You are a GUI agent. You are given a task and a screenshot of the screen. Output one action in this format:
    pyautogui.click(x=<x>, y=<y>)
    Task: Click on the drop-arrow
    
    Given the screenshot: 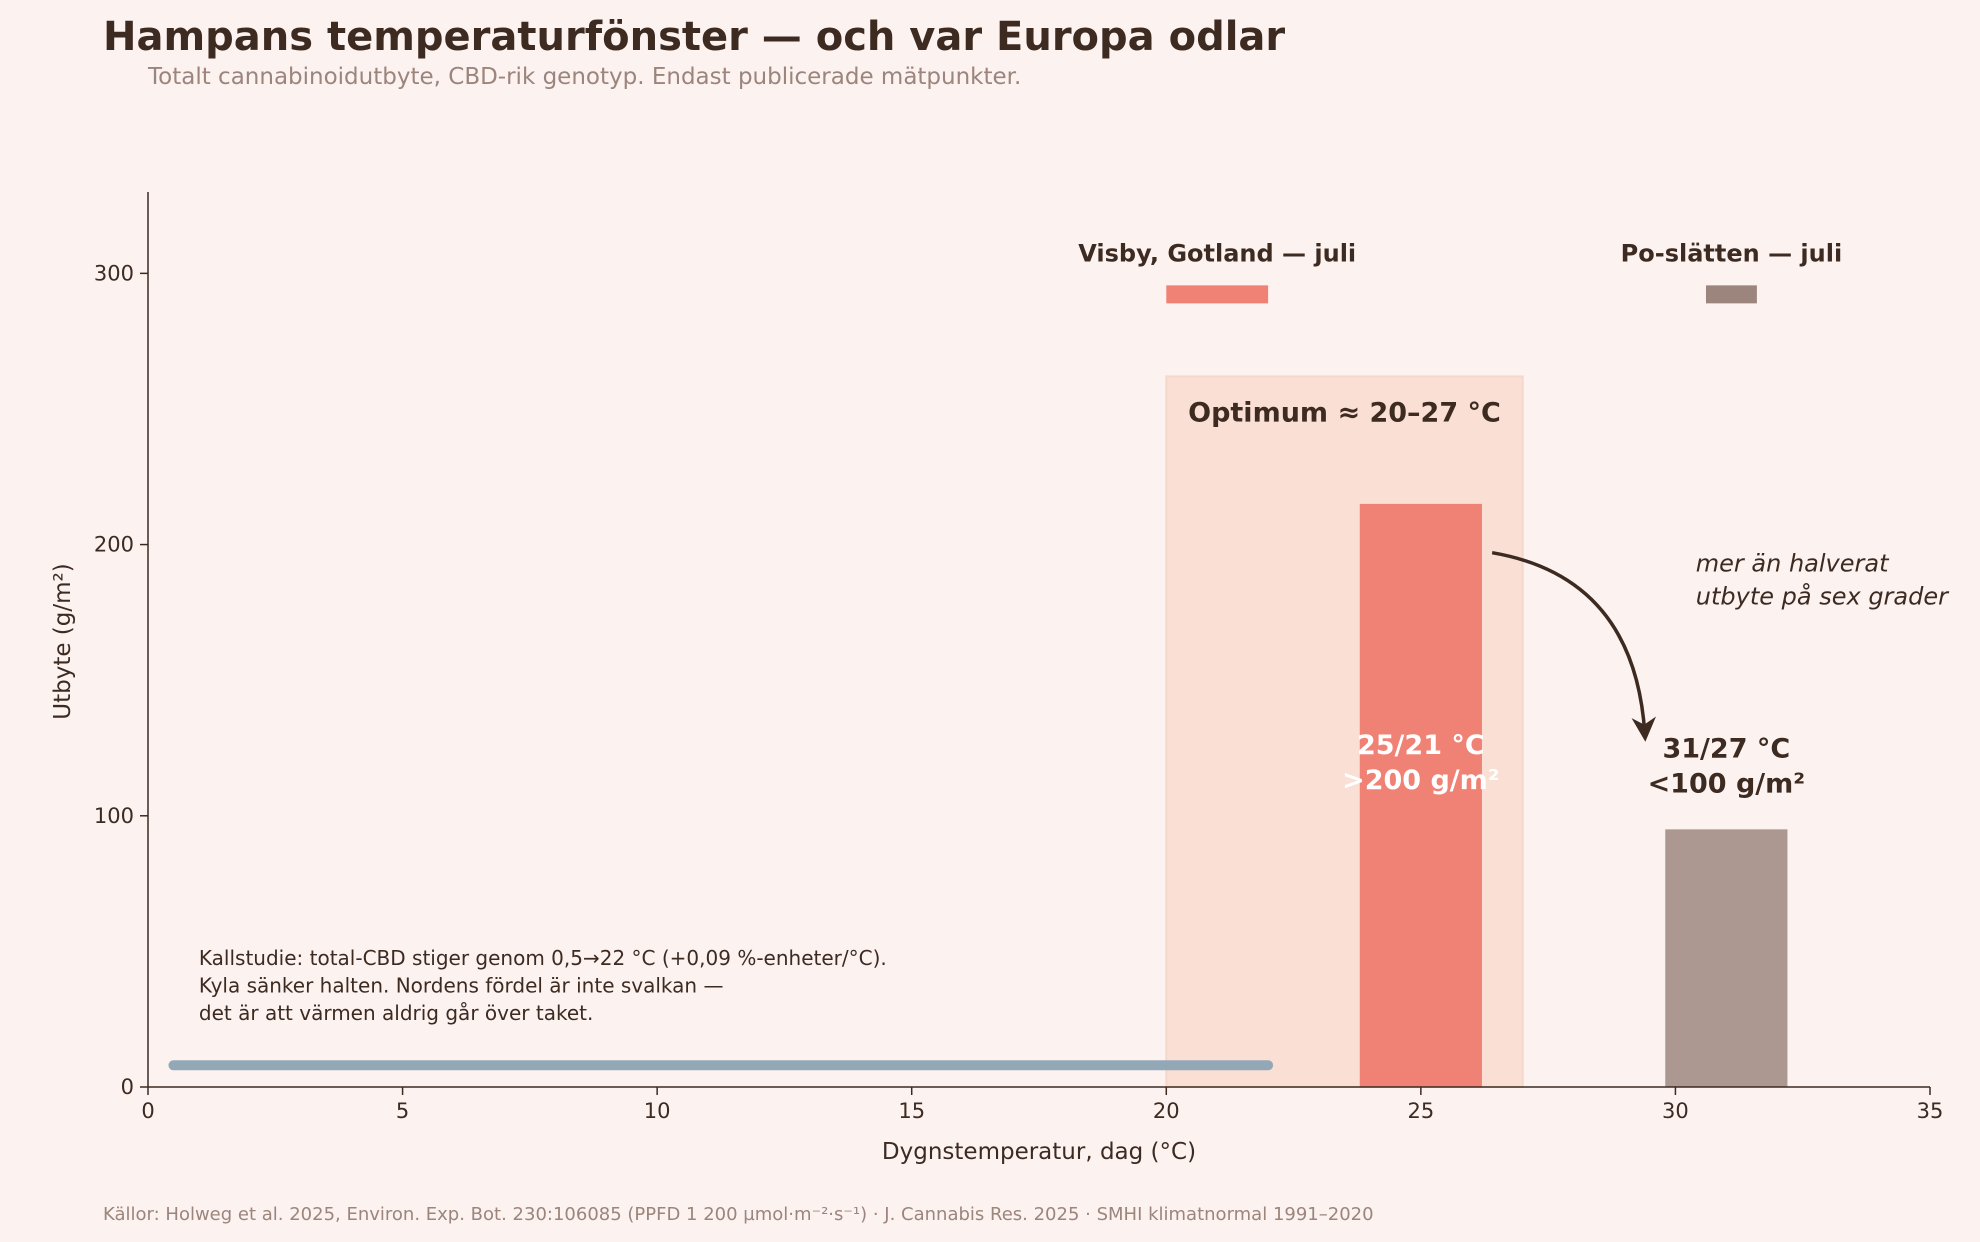 What is the action you would take?
    pyautogui.click(x=1573, y=646)
    